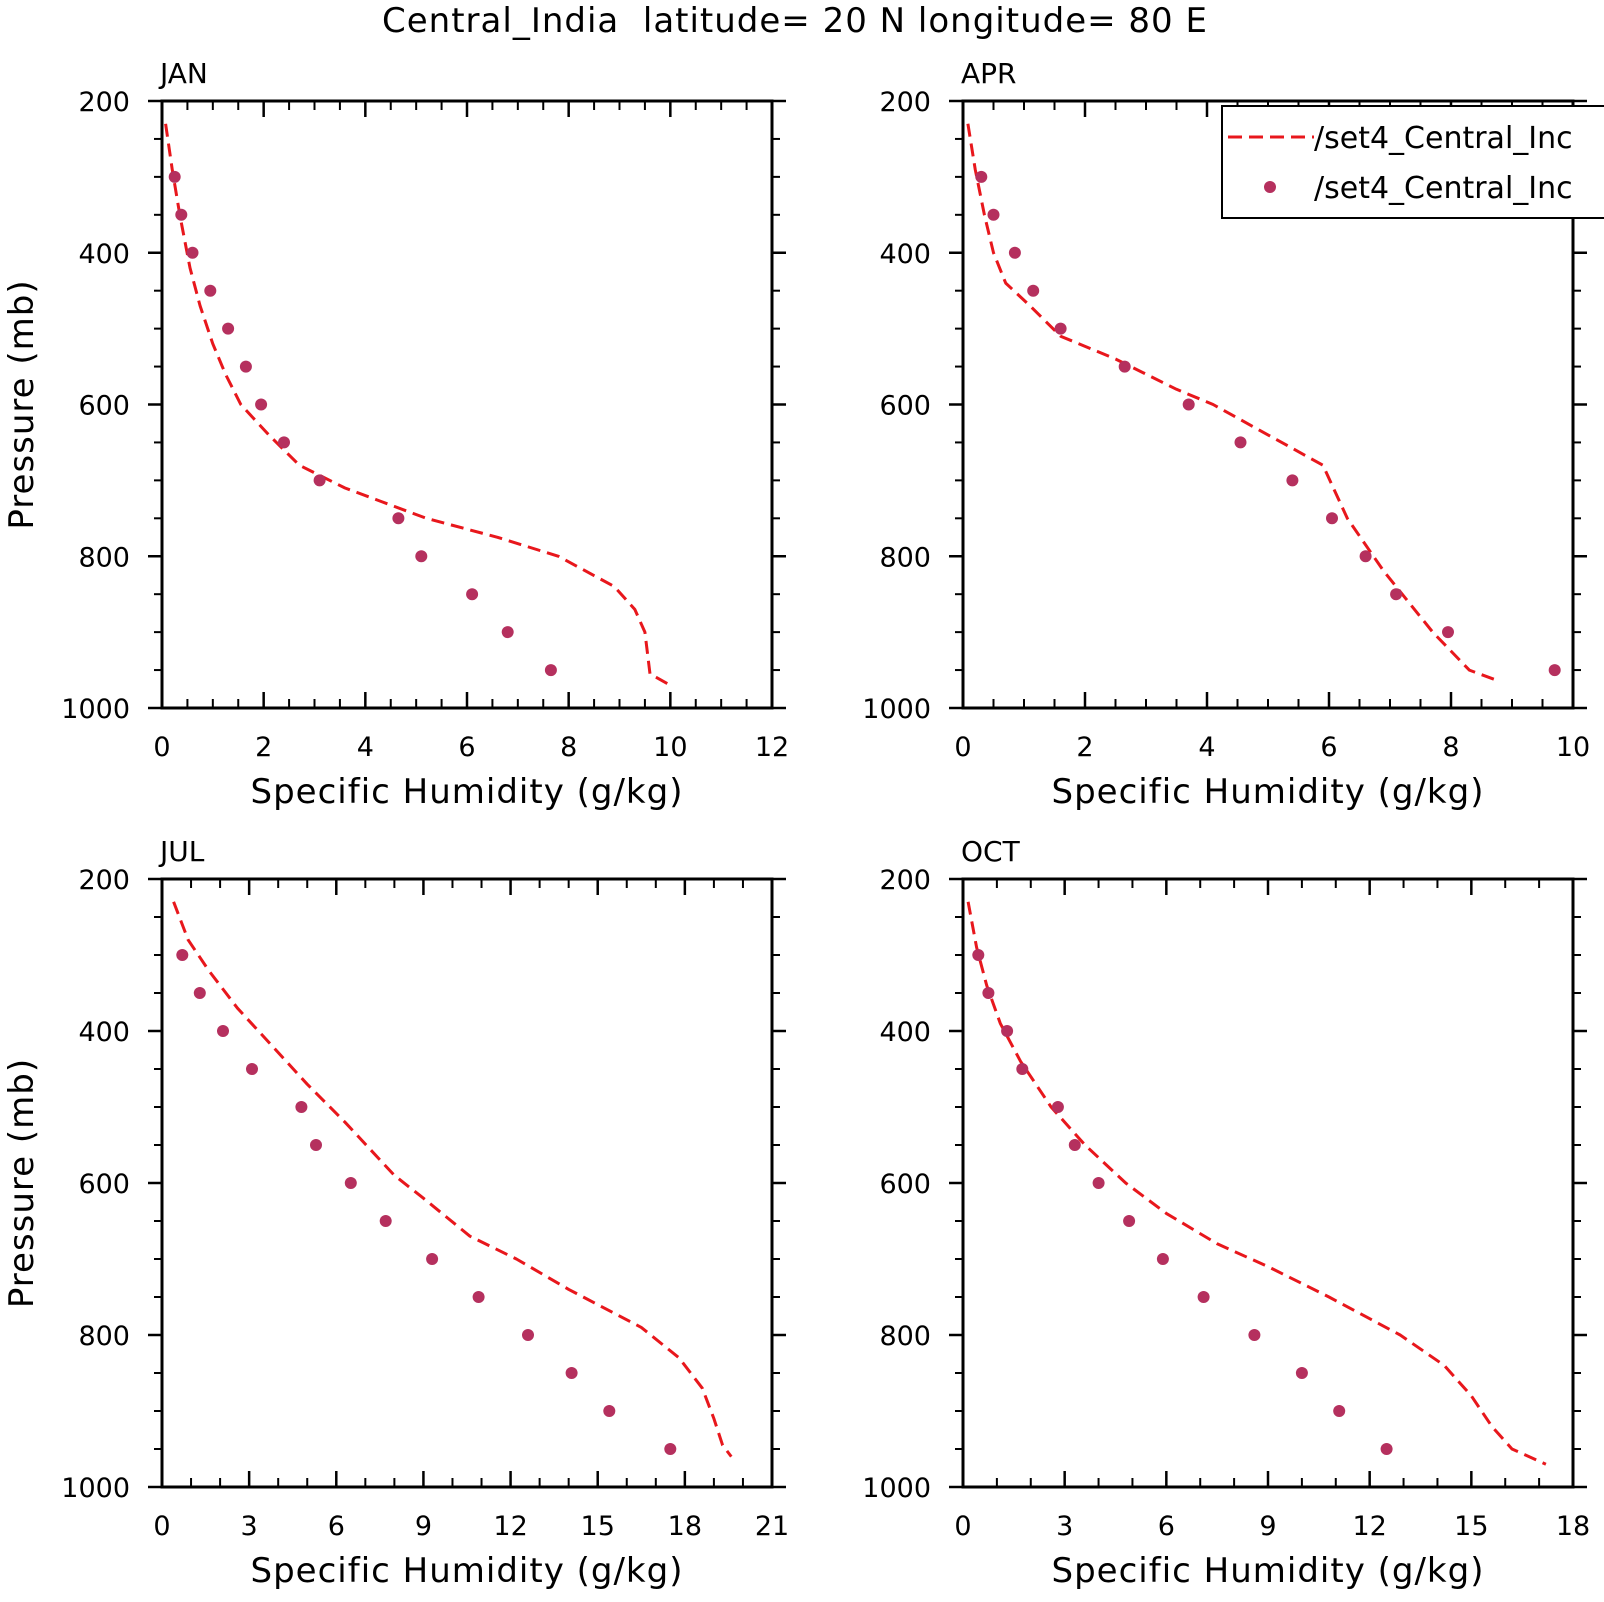  What do you see at coordinates (1443, 138) in the screenshot?
I see `legend-line-label: /set4_Central_Inc` at bounding box center [1443, 138].